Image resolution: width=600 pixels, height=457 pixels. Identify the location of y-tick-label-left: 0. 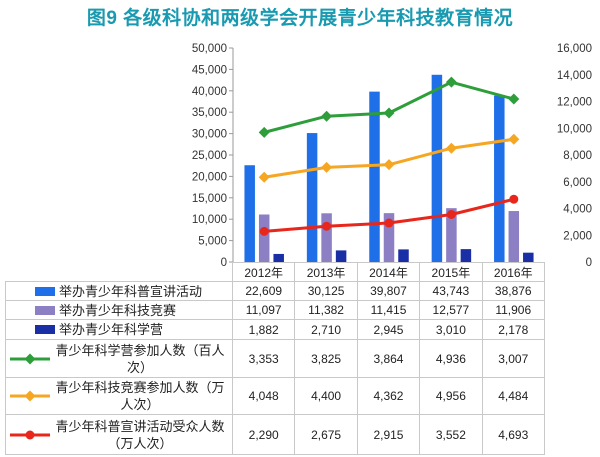
(224, 262).